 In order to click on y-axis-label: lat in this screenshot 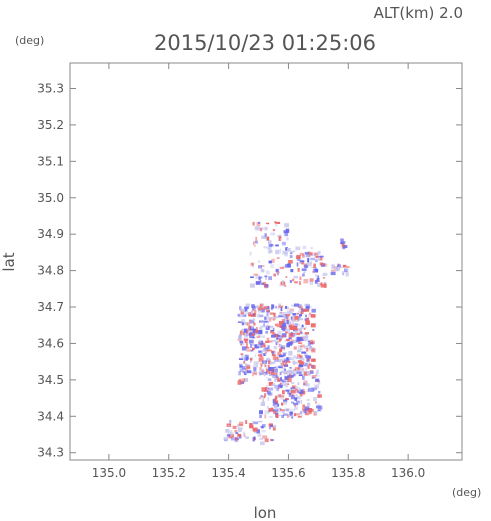, I will do `click(9, 261)`.